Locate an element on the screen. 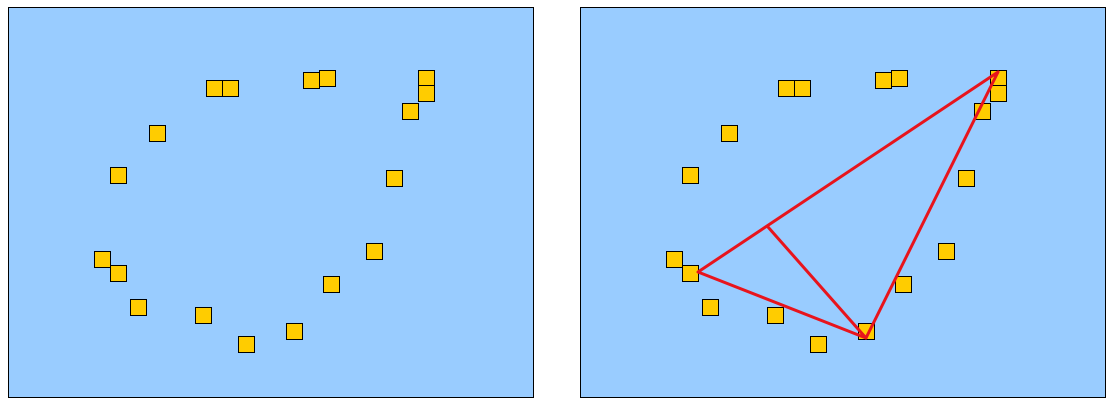 The height and width of the screenshot is (412, 1114). triangle-altitude-line is located at coordinates (817, 282).